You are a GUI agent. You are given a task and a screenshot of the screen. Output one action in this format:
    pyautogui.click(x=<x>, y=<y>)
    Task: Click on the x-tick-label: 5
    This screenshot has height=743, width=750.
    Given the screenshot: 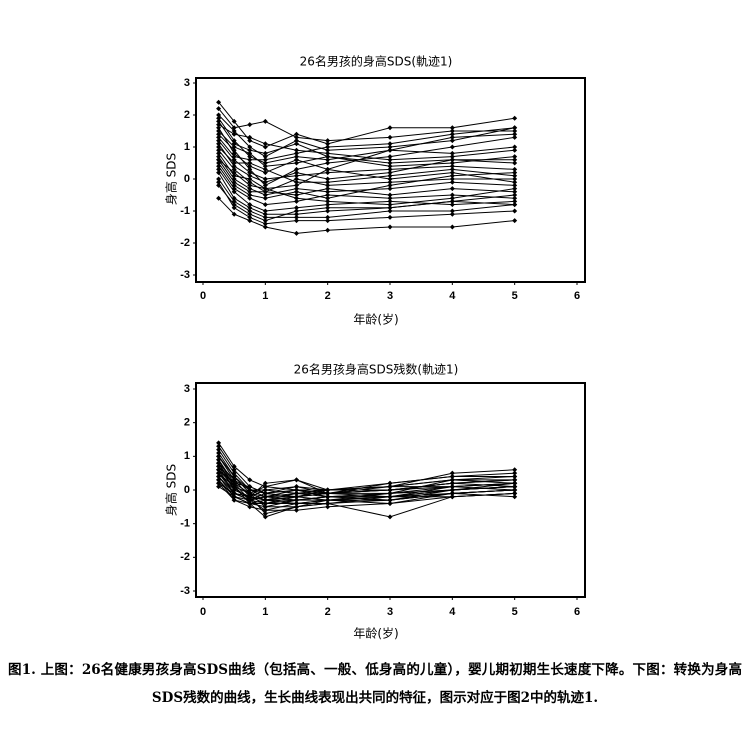 What is the action you would take?
    pyautogui.click(x=515, y=612)
    